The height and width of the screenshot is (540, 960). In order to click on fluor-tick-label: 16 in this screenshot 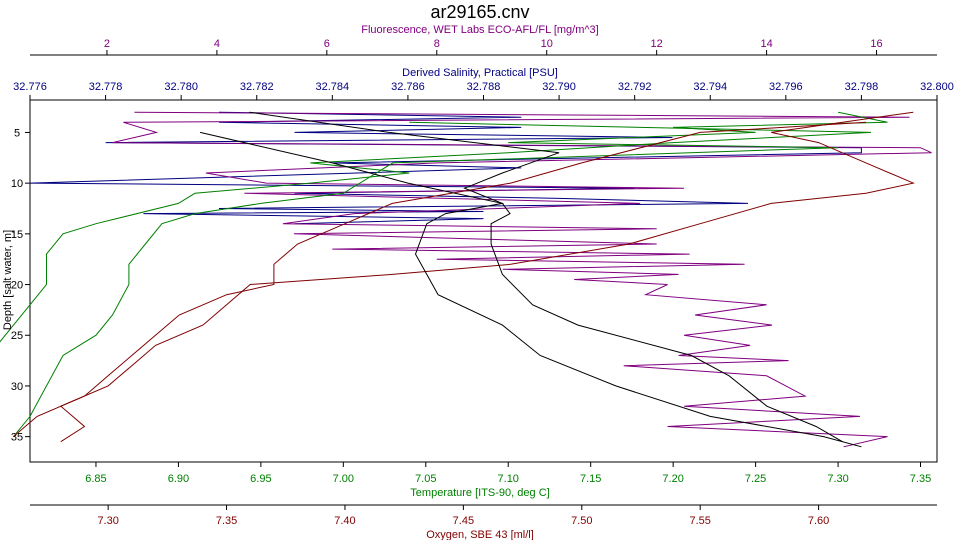, I will do `click(876, 44)`.